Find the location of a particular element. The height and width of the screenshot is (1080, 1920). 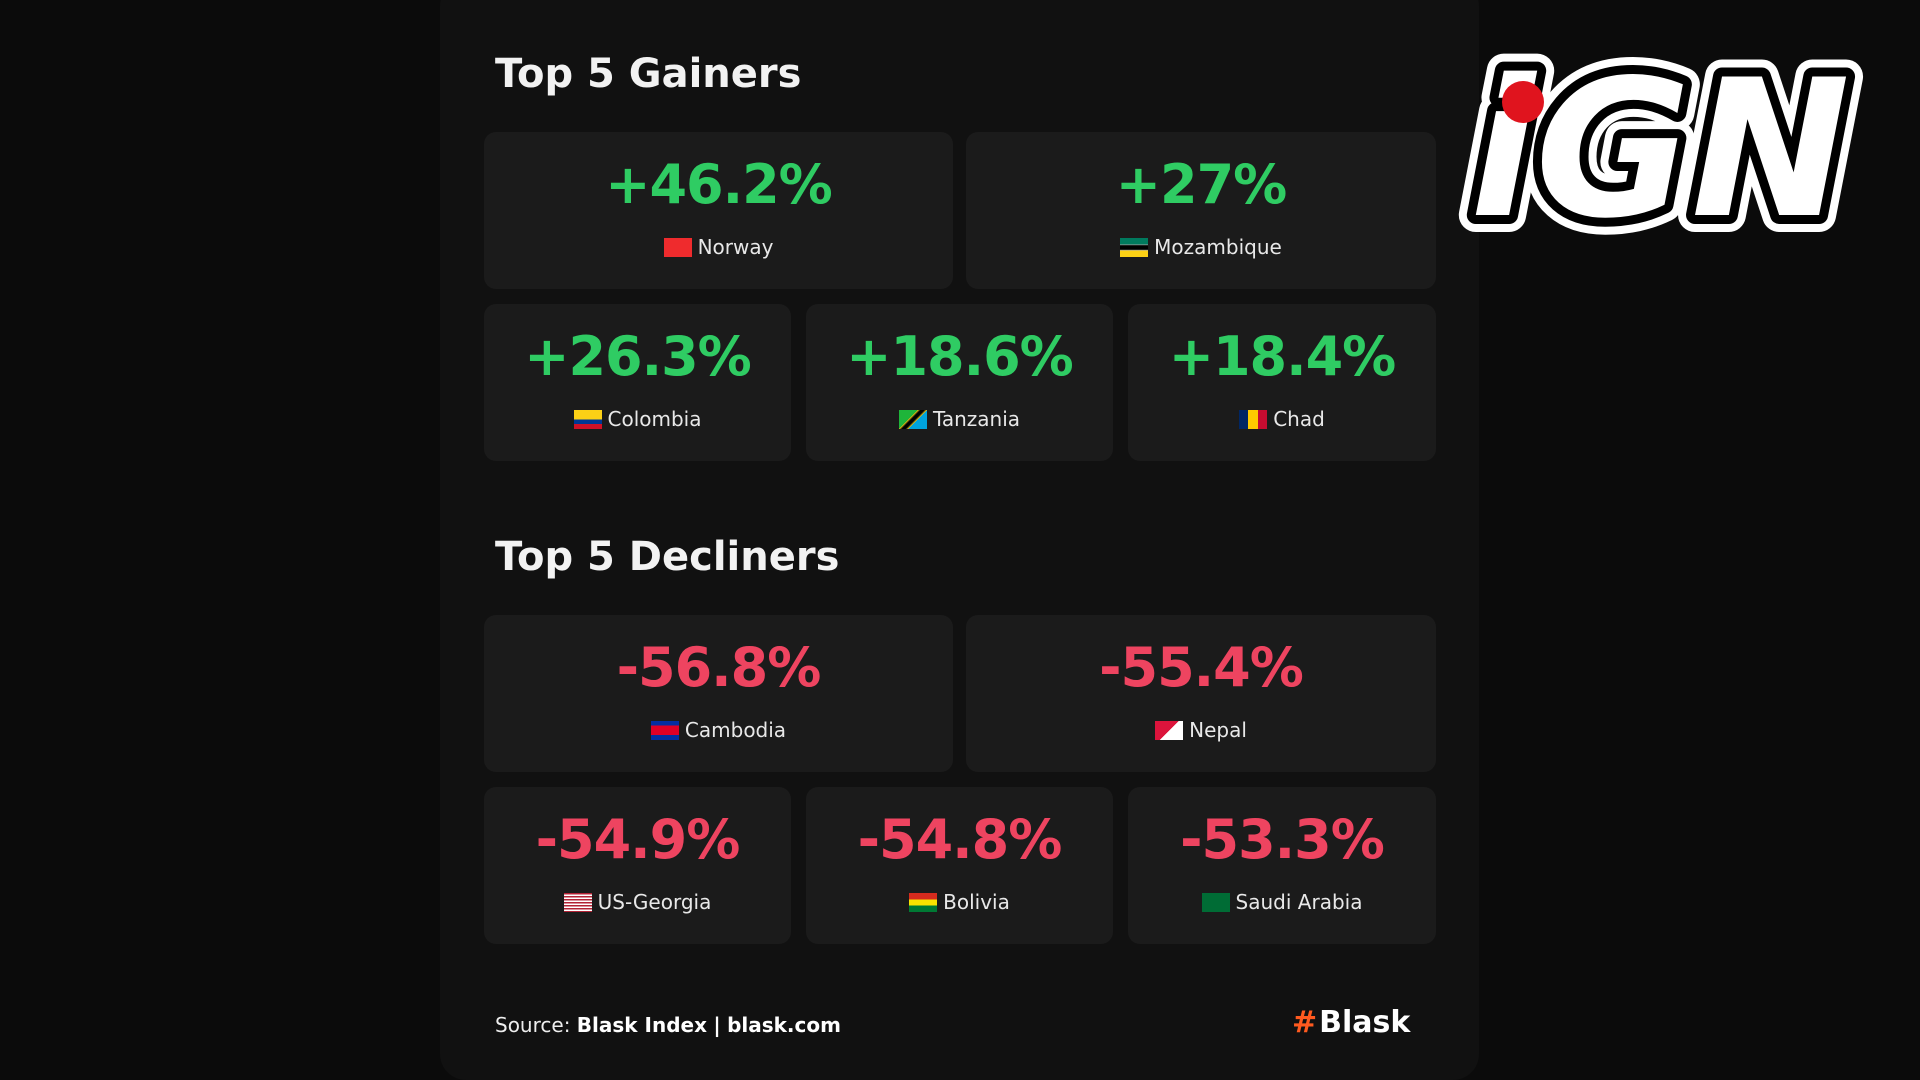

brand-name: Blask is located at coordinates (1365, 1022).